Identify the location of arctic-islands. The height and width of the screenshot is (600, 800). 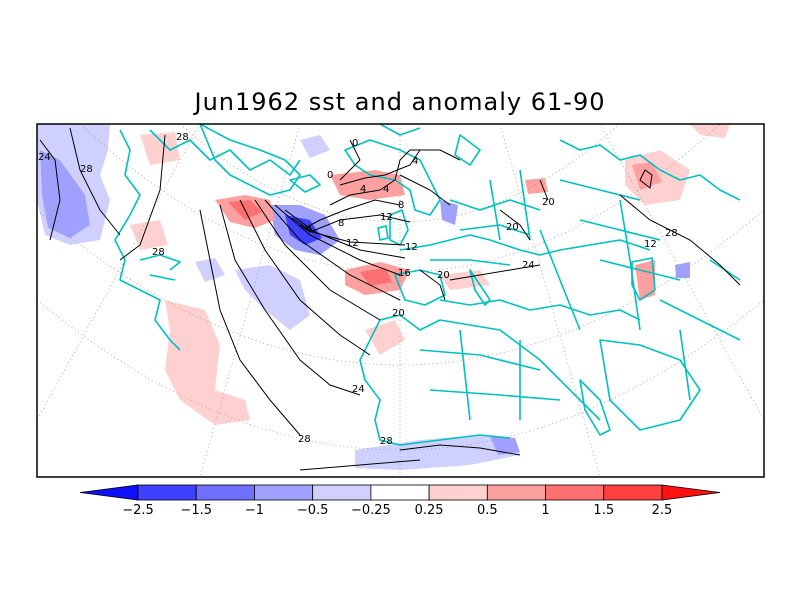
(430, 145).